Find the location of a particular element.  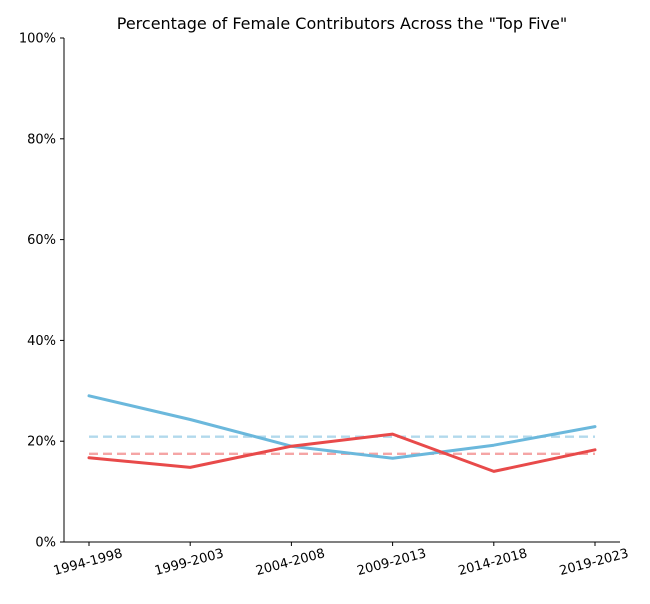

x-tick-label: 2004-2008 is located at coordinates (290, 562).